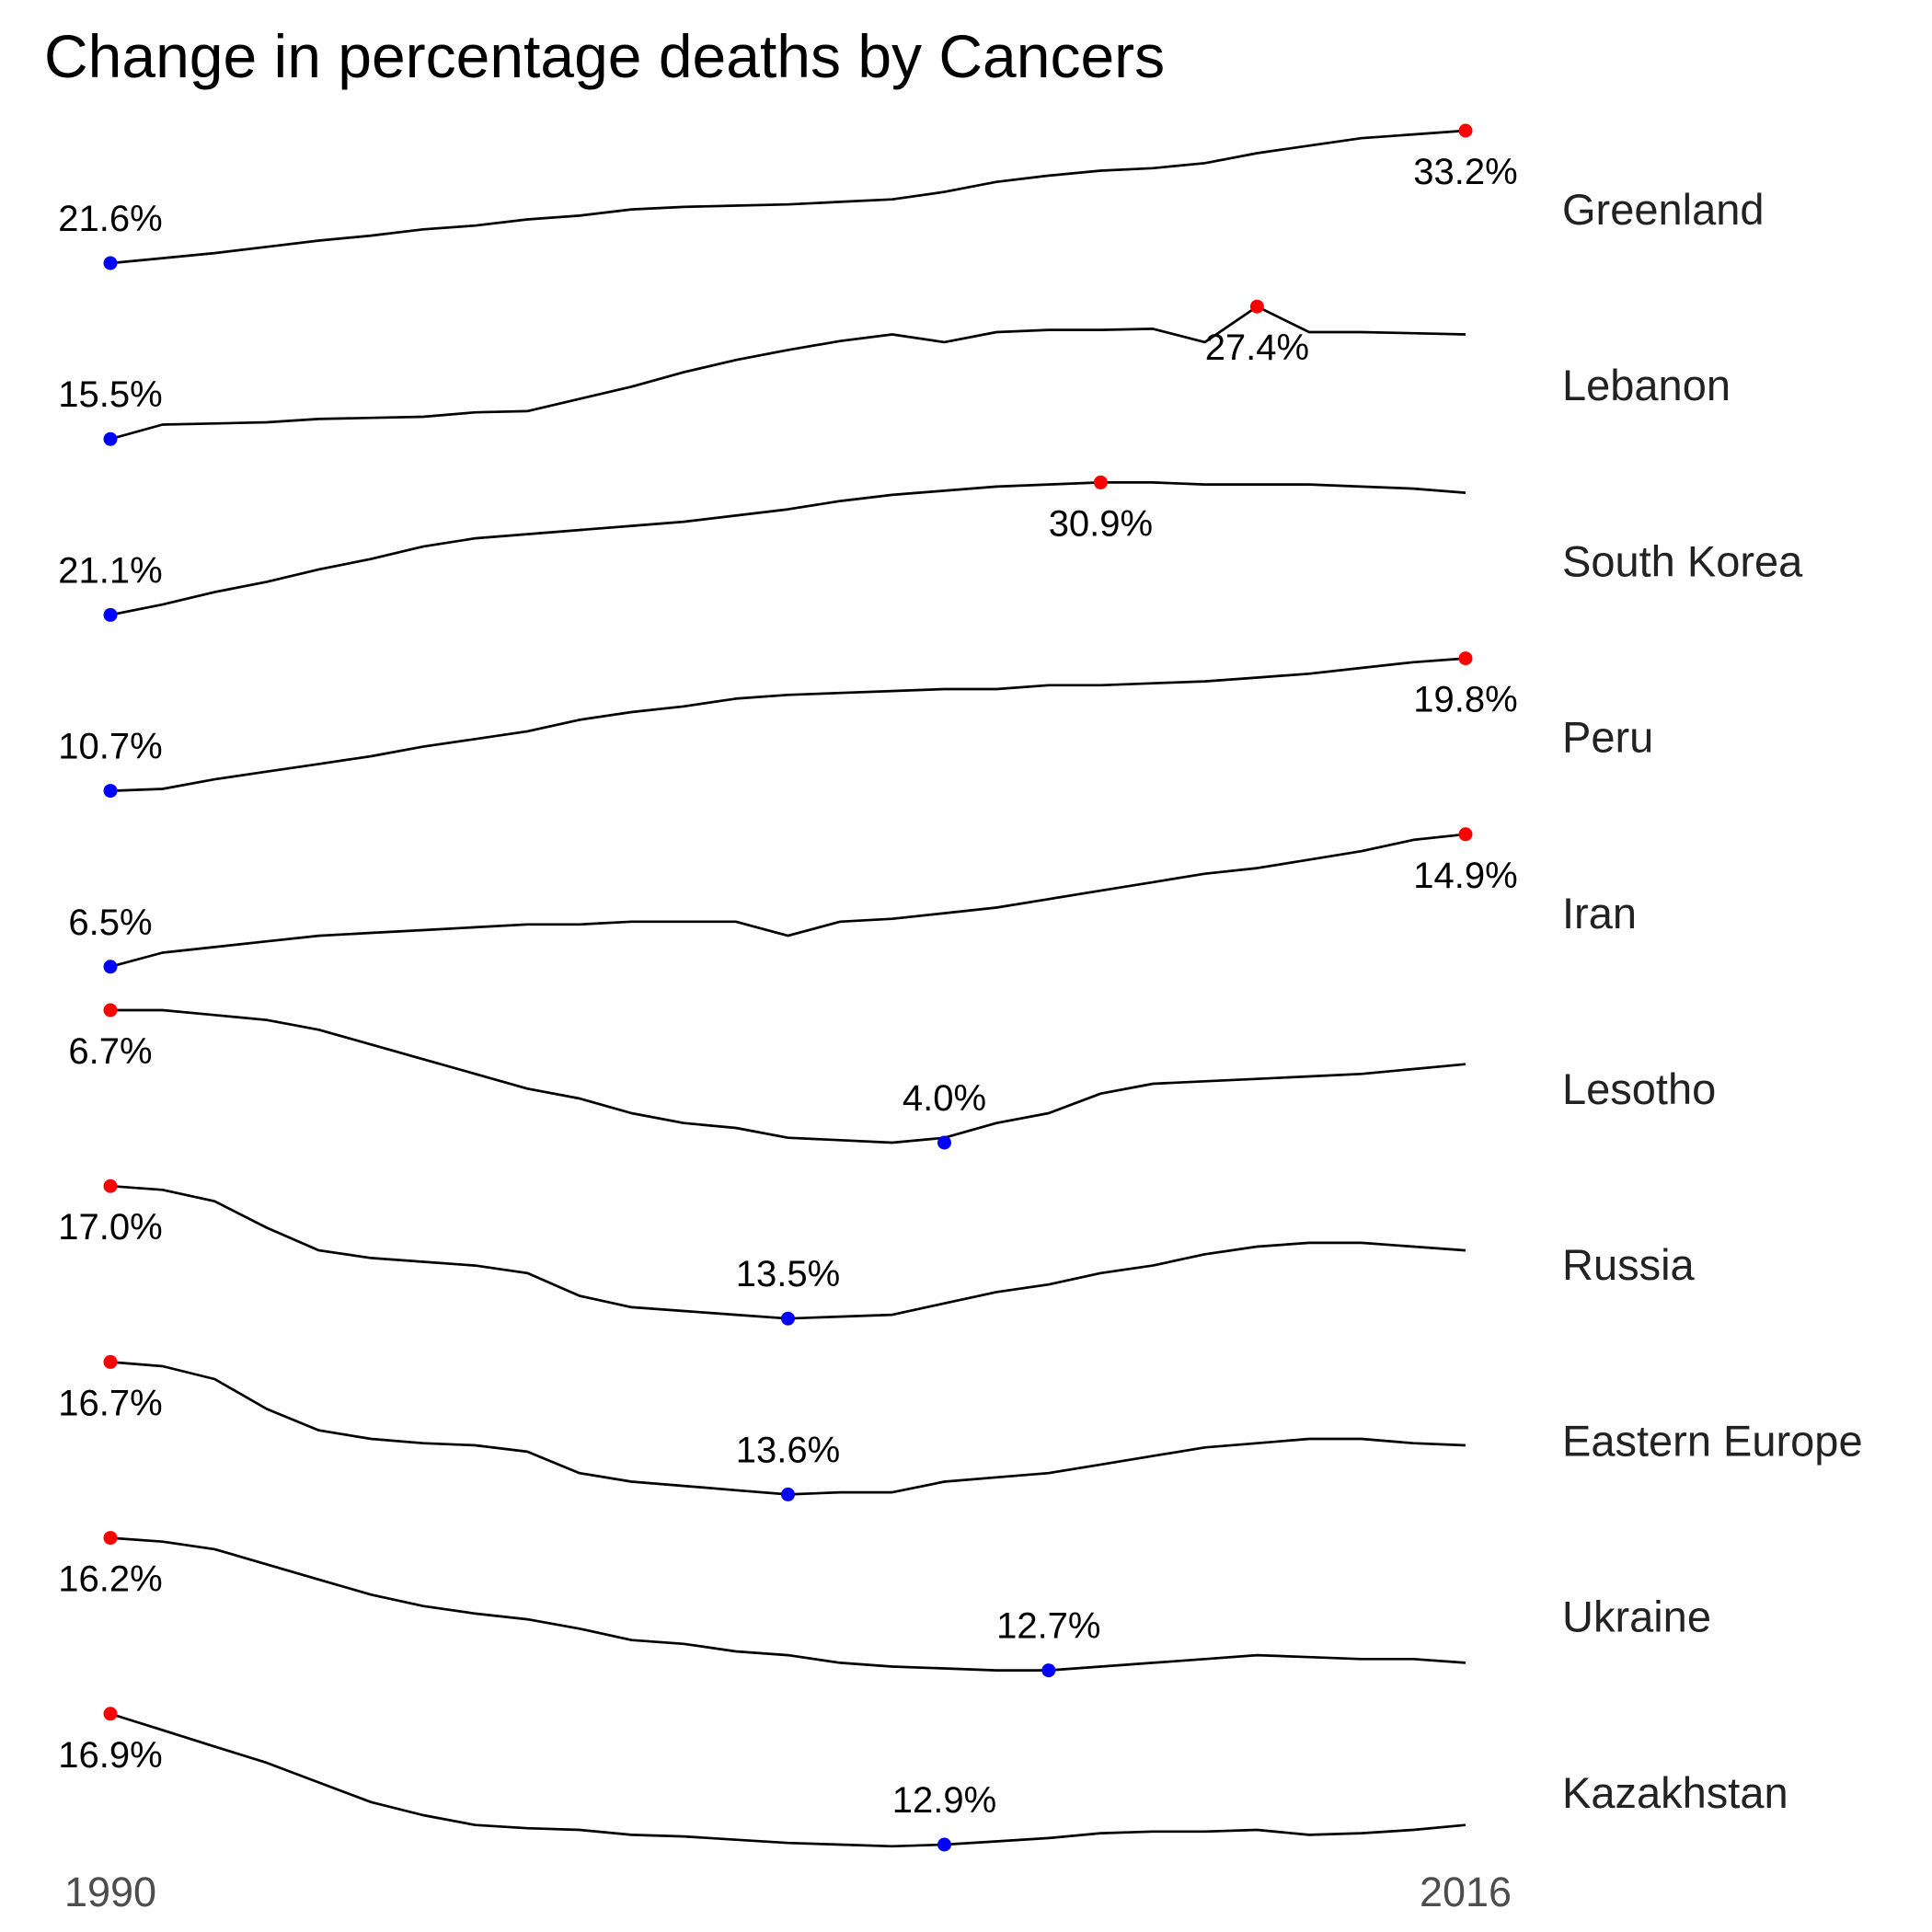 This screenshot has width=1932, height=1932. What do you see at coordinates (945, 1098) in the screenshot?
I see `min-value-label: 4.0%` at bounding box center [945, 1098].